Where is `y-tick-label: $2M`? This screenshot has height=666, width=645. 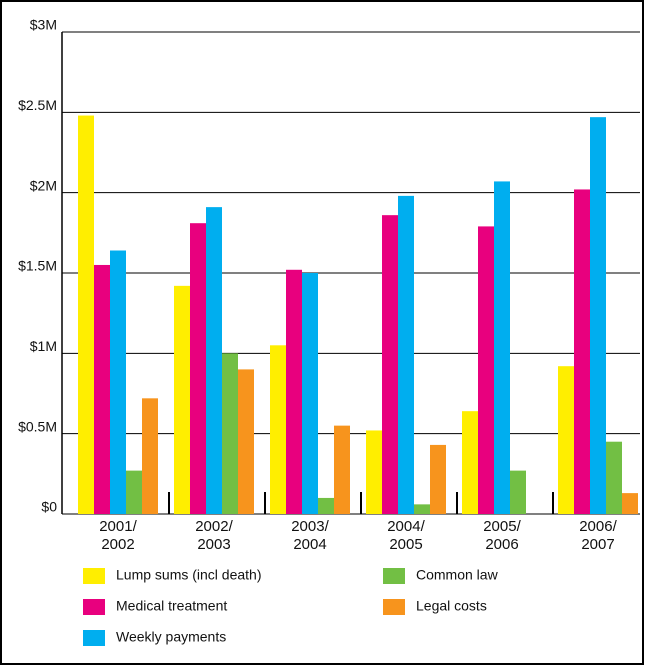
y-tick-label: $2M is located at coordinates (43, 185).